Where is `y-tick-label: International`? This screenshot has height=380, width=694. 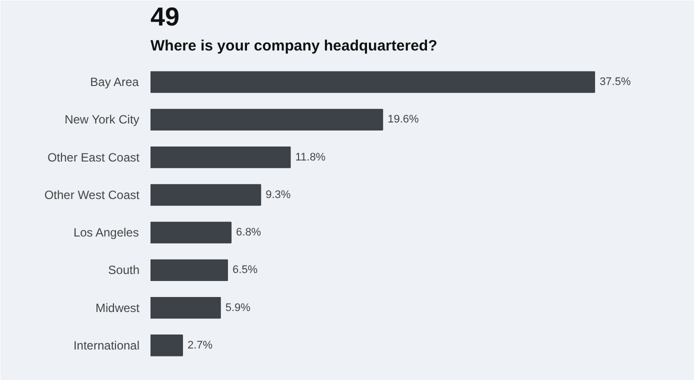
y-tick-label: International is located at coordinates (106, 345).